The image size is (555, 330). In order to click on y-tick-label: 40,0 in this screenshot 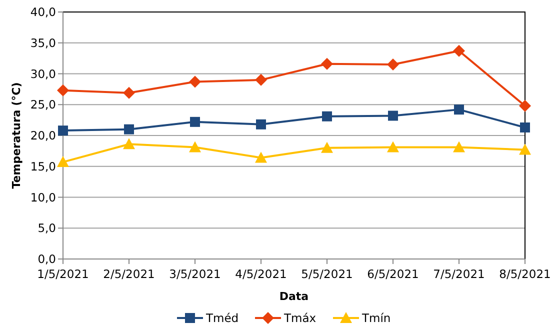, I will do `click(43, 12)`.